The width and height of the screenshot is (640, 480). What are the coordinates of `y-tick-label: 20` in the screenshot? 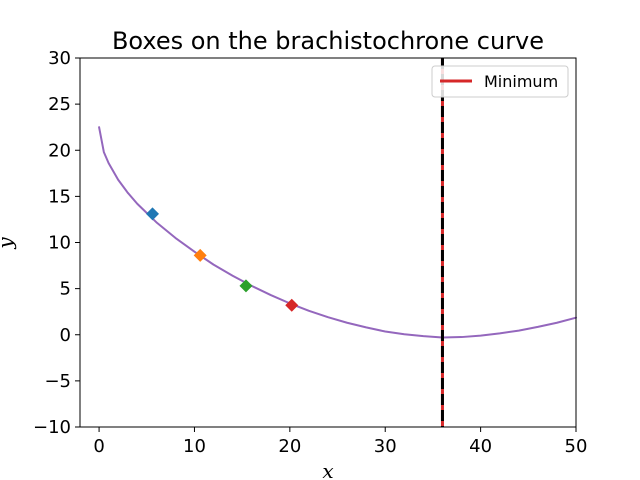 It's located at (59, 150).